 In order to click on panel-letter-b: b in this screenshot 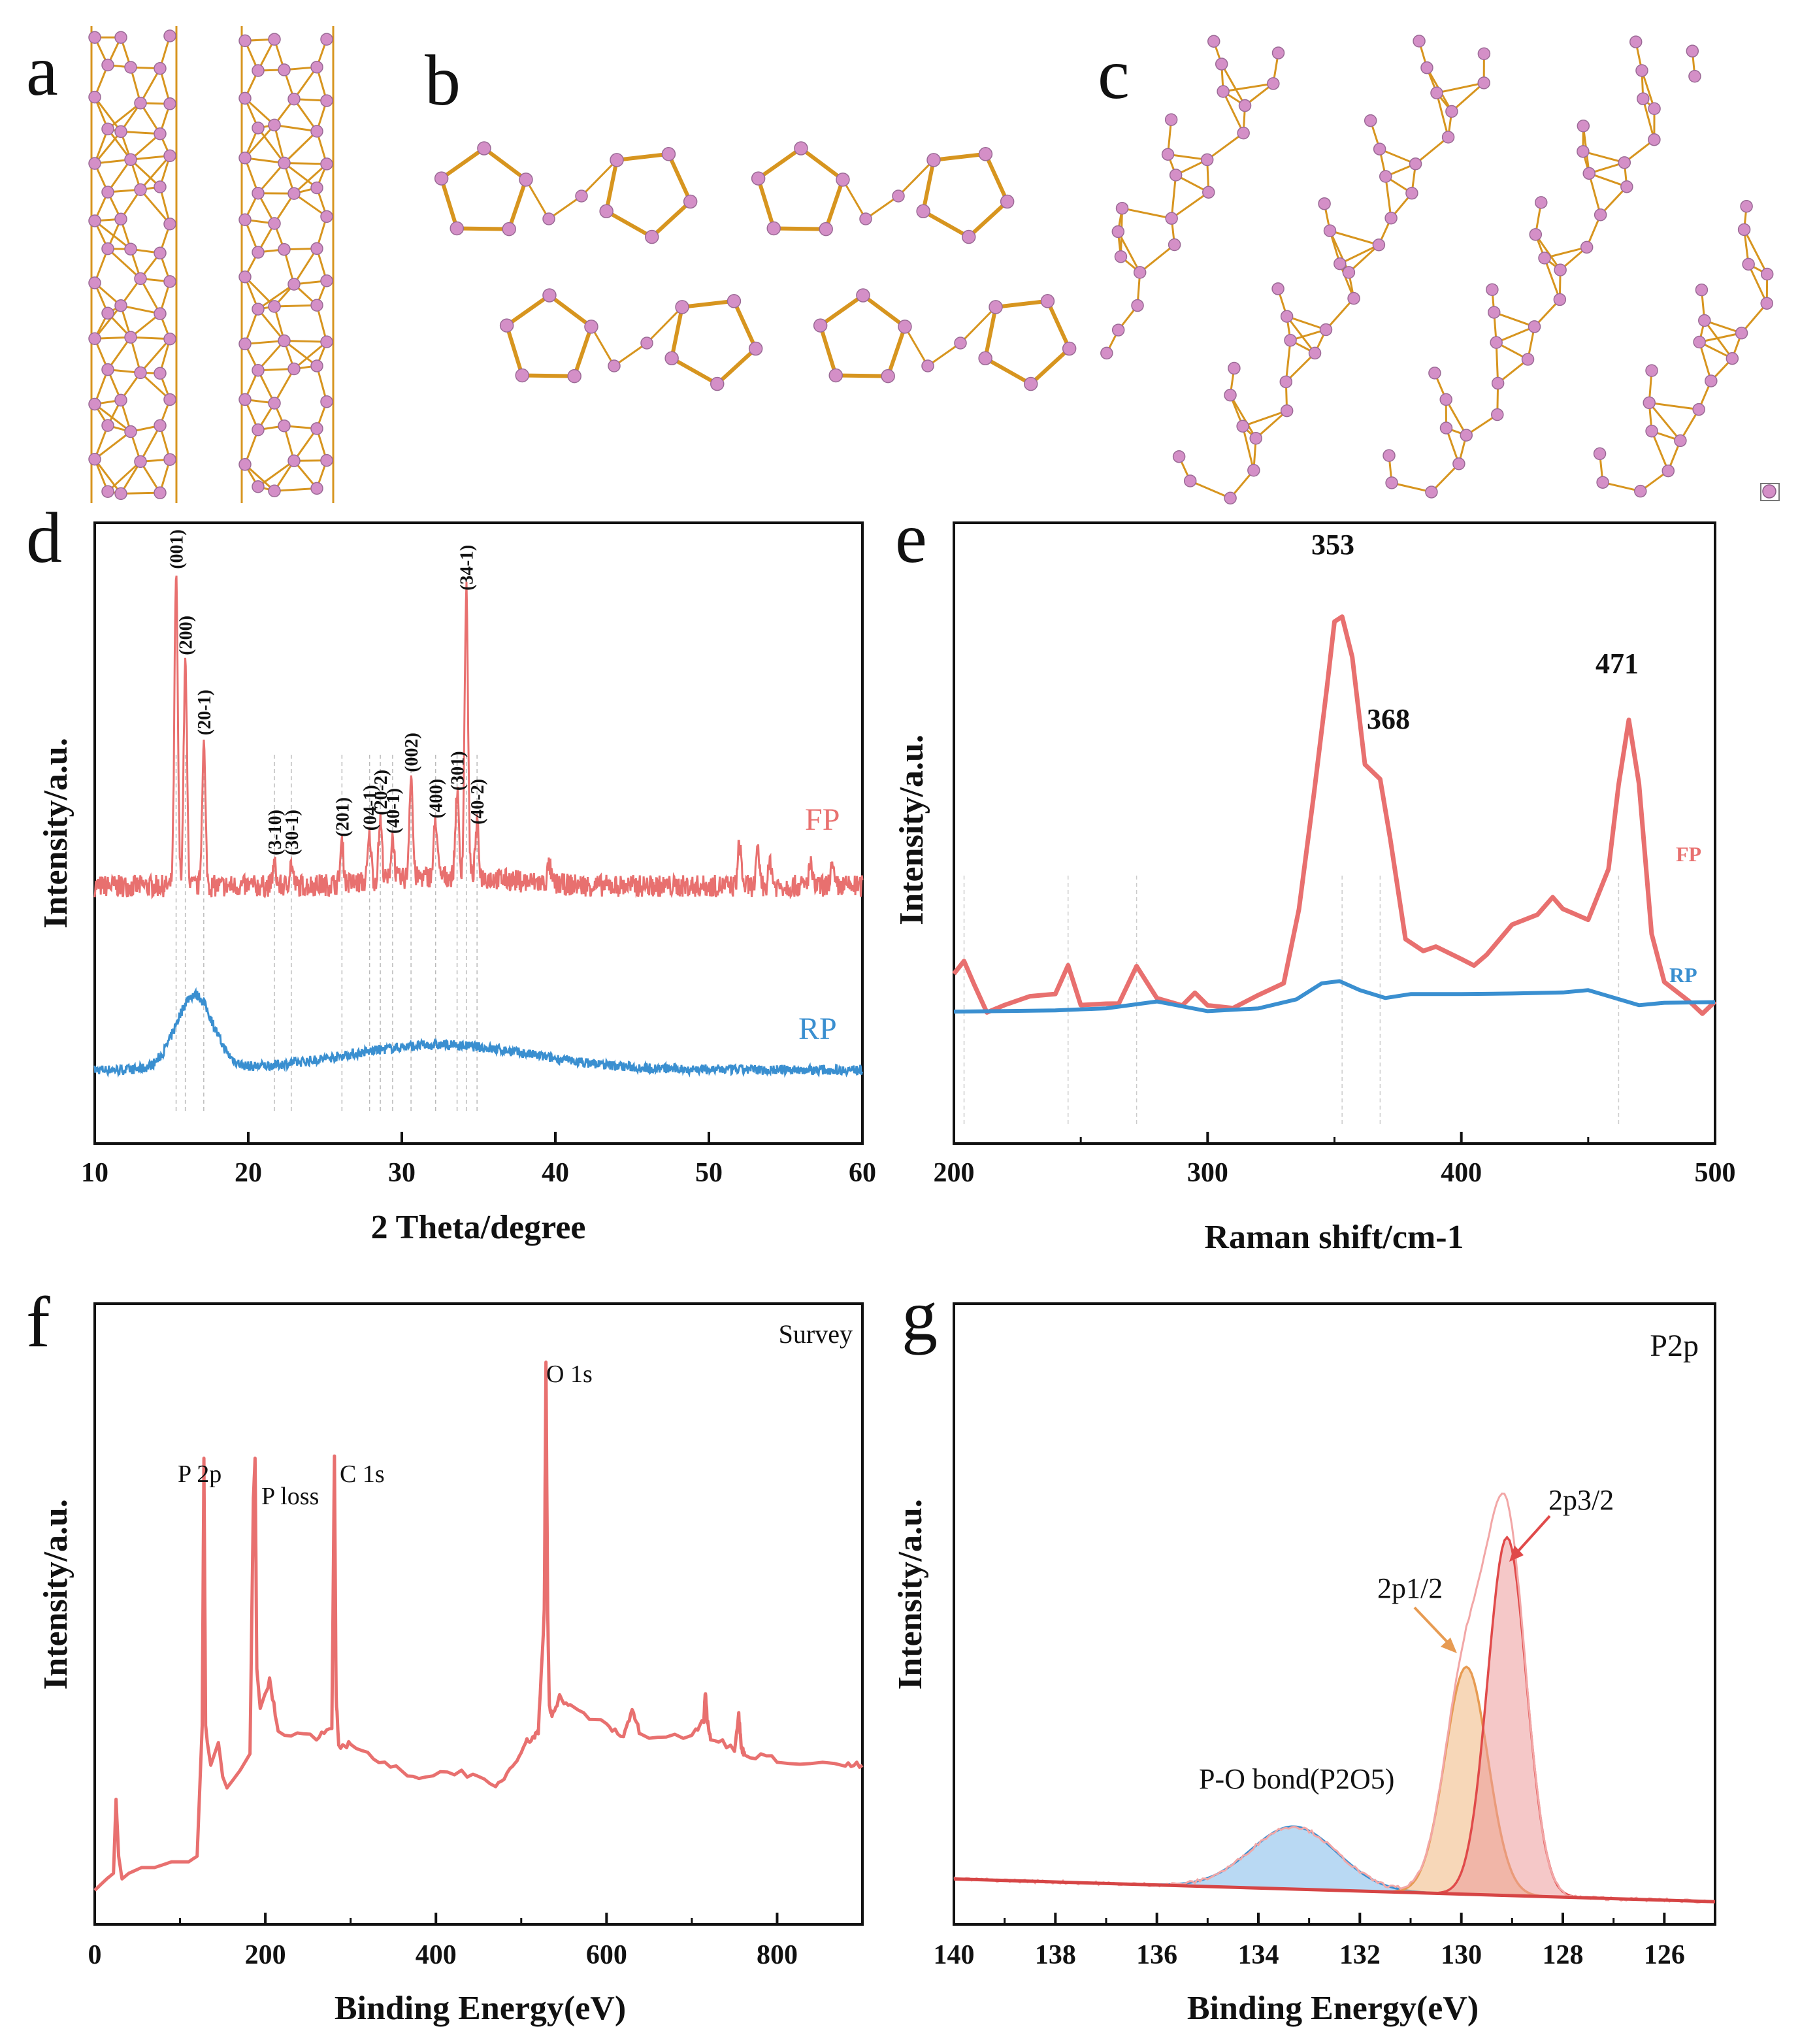, I will do `click(443, 80)`.